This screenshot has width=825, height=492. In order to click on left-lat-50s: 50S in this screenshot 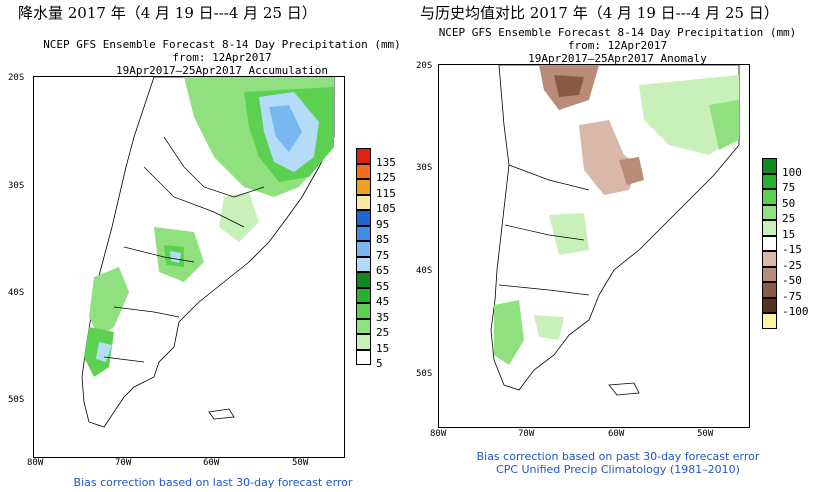, I will do `click(16, 400)`.